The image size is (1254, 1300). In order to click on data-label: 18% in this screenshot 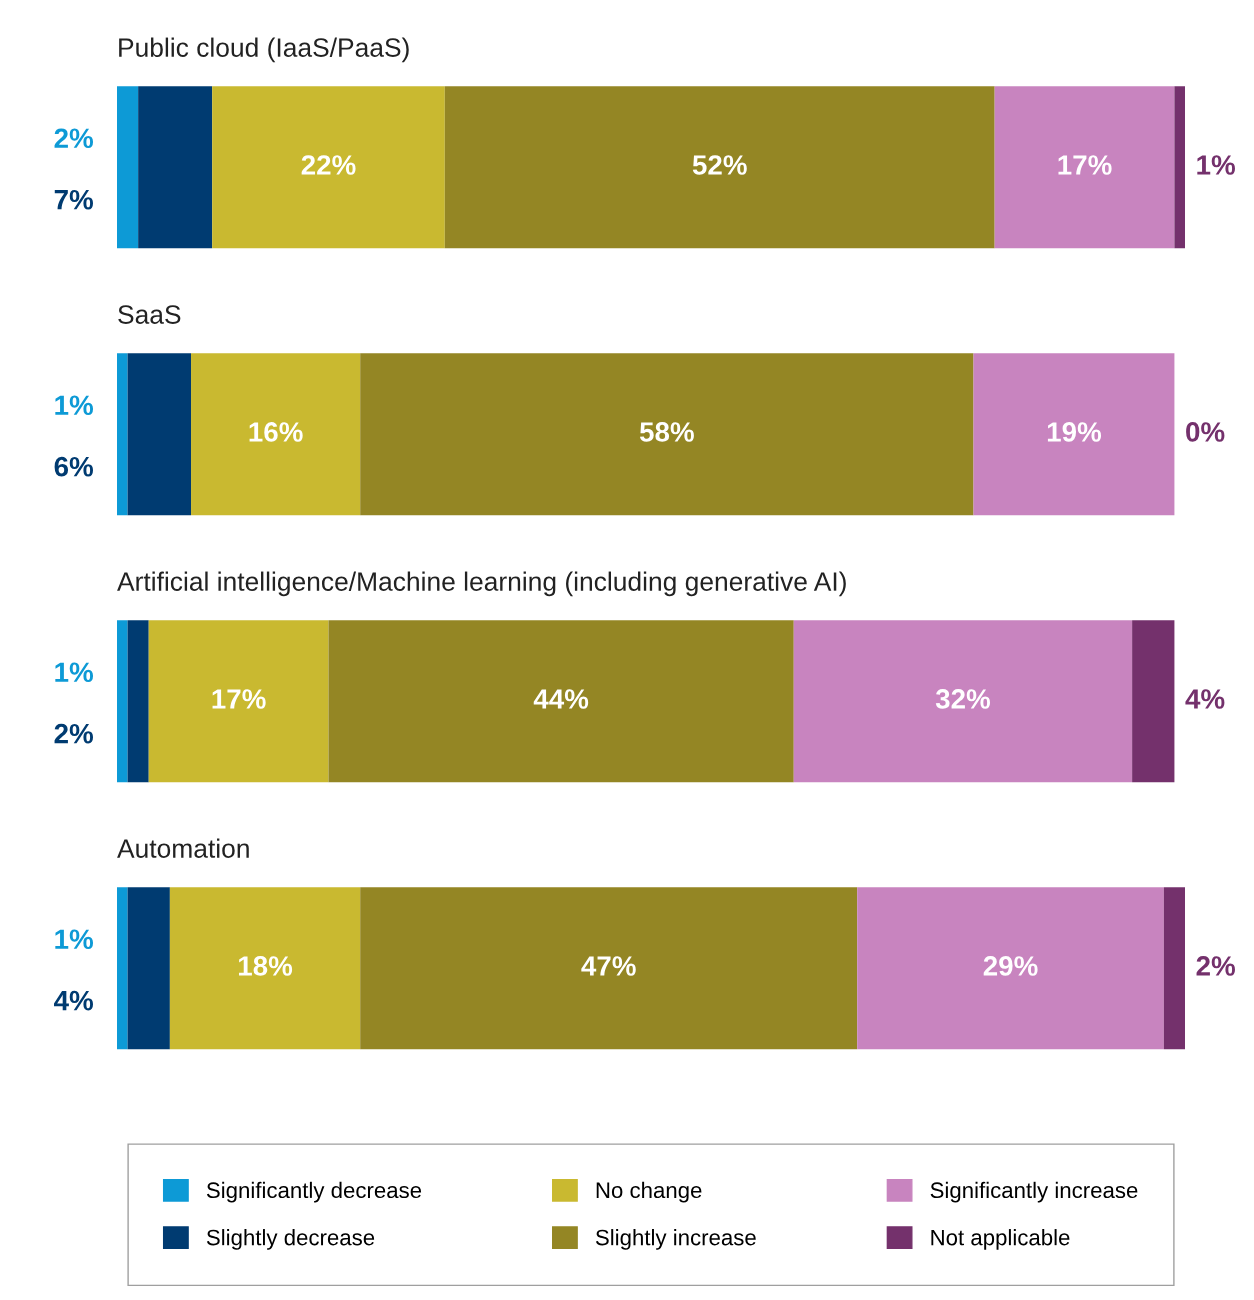, I will do `click(265, 966)`.